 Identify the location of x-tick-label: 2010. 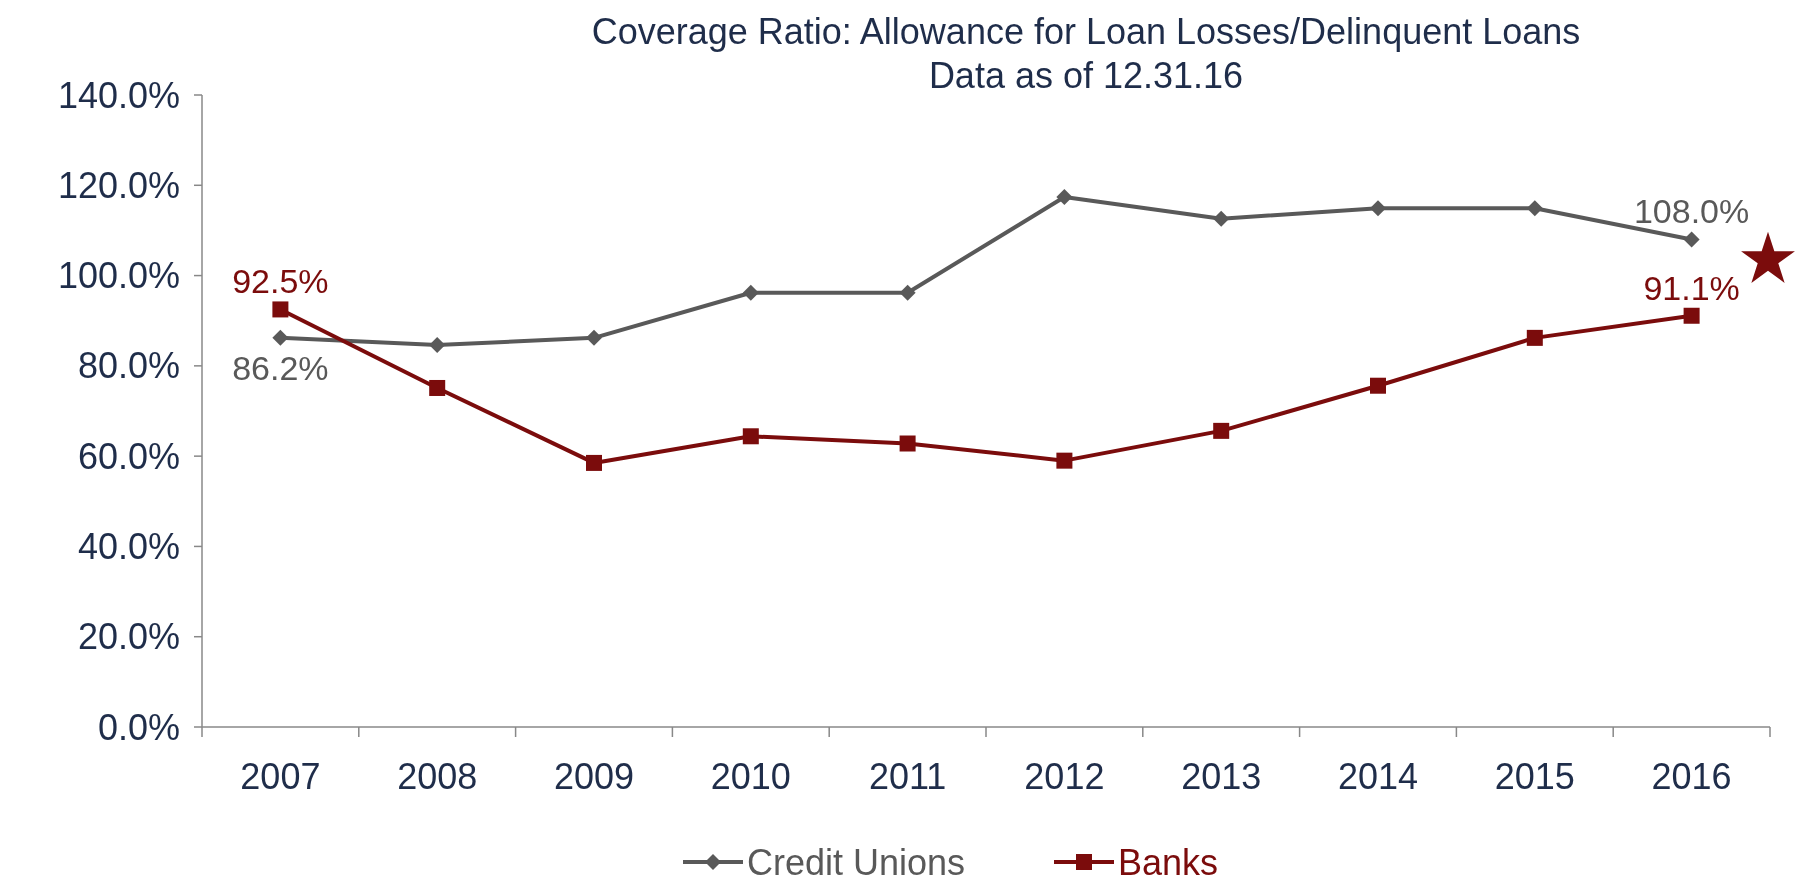
(750, 776).